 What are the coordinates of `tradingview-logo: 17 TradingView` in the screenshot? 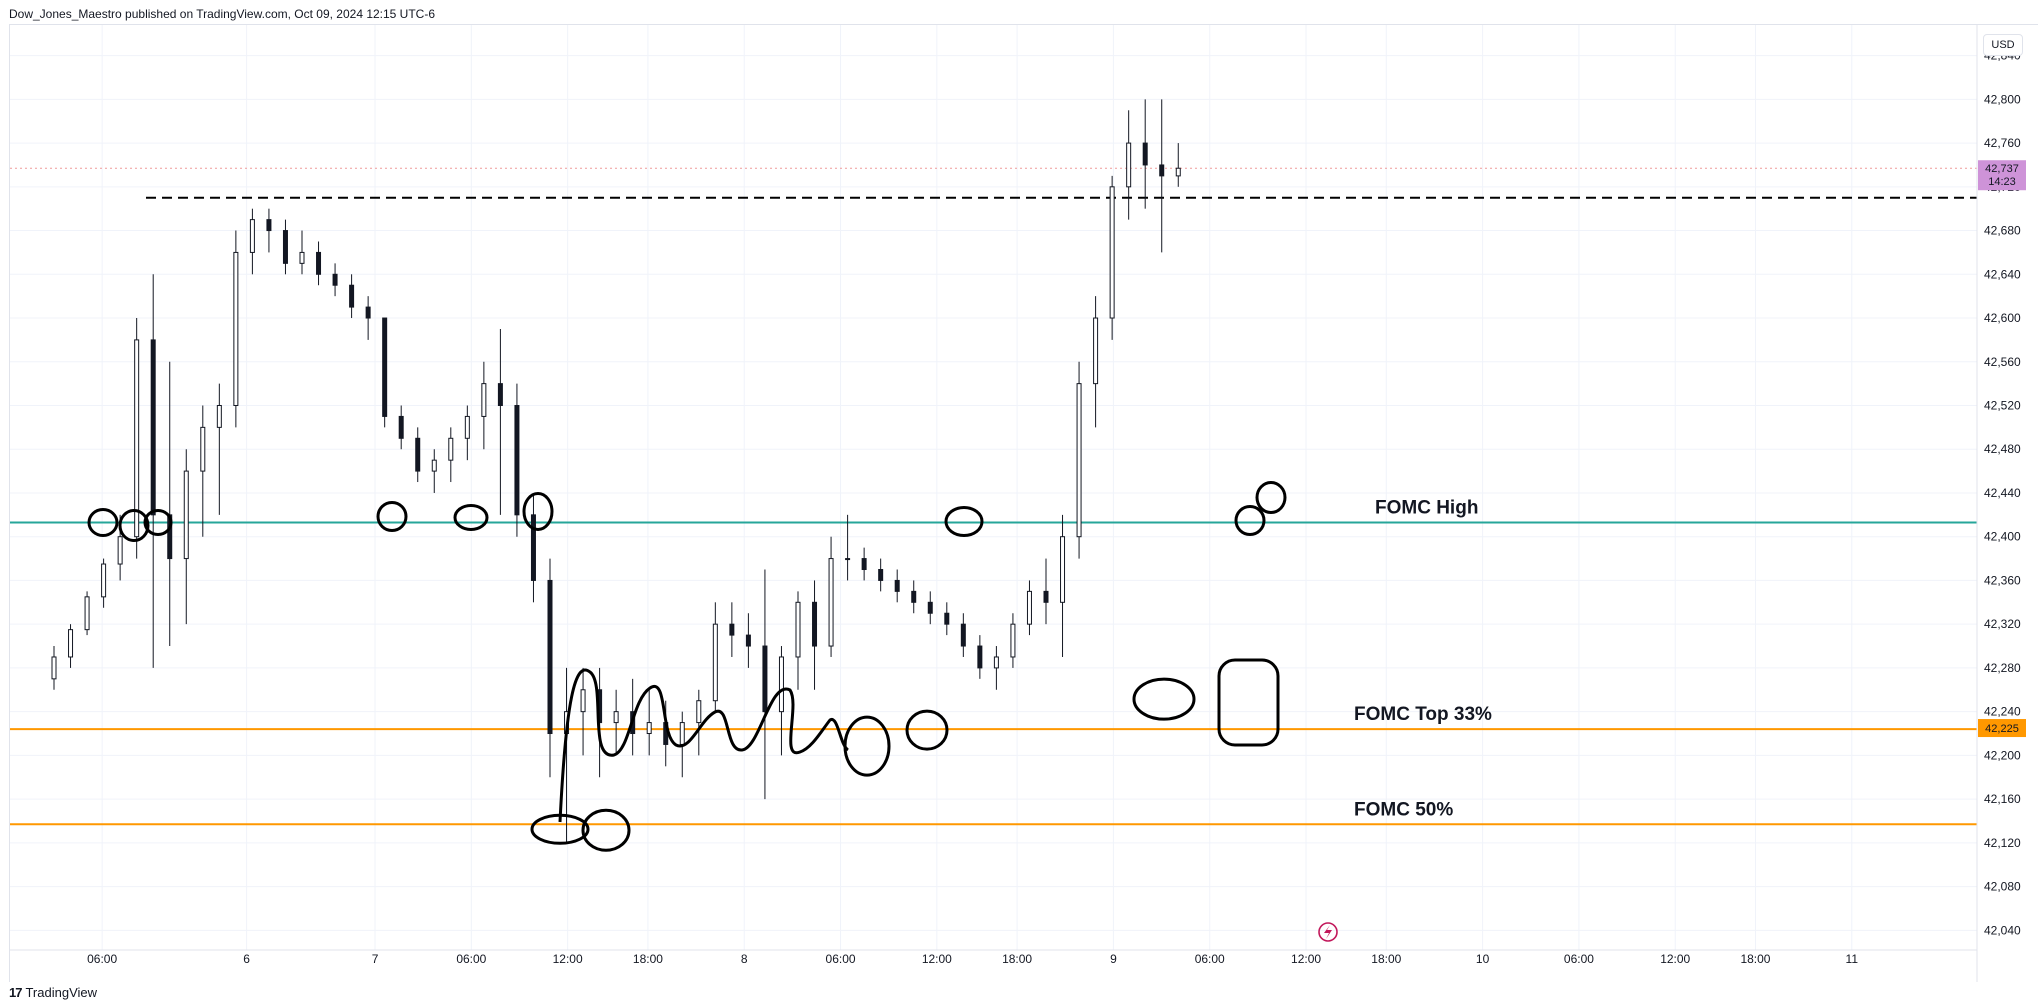 It's located at (53, 992).